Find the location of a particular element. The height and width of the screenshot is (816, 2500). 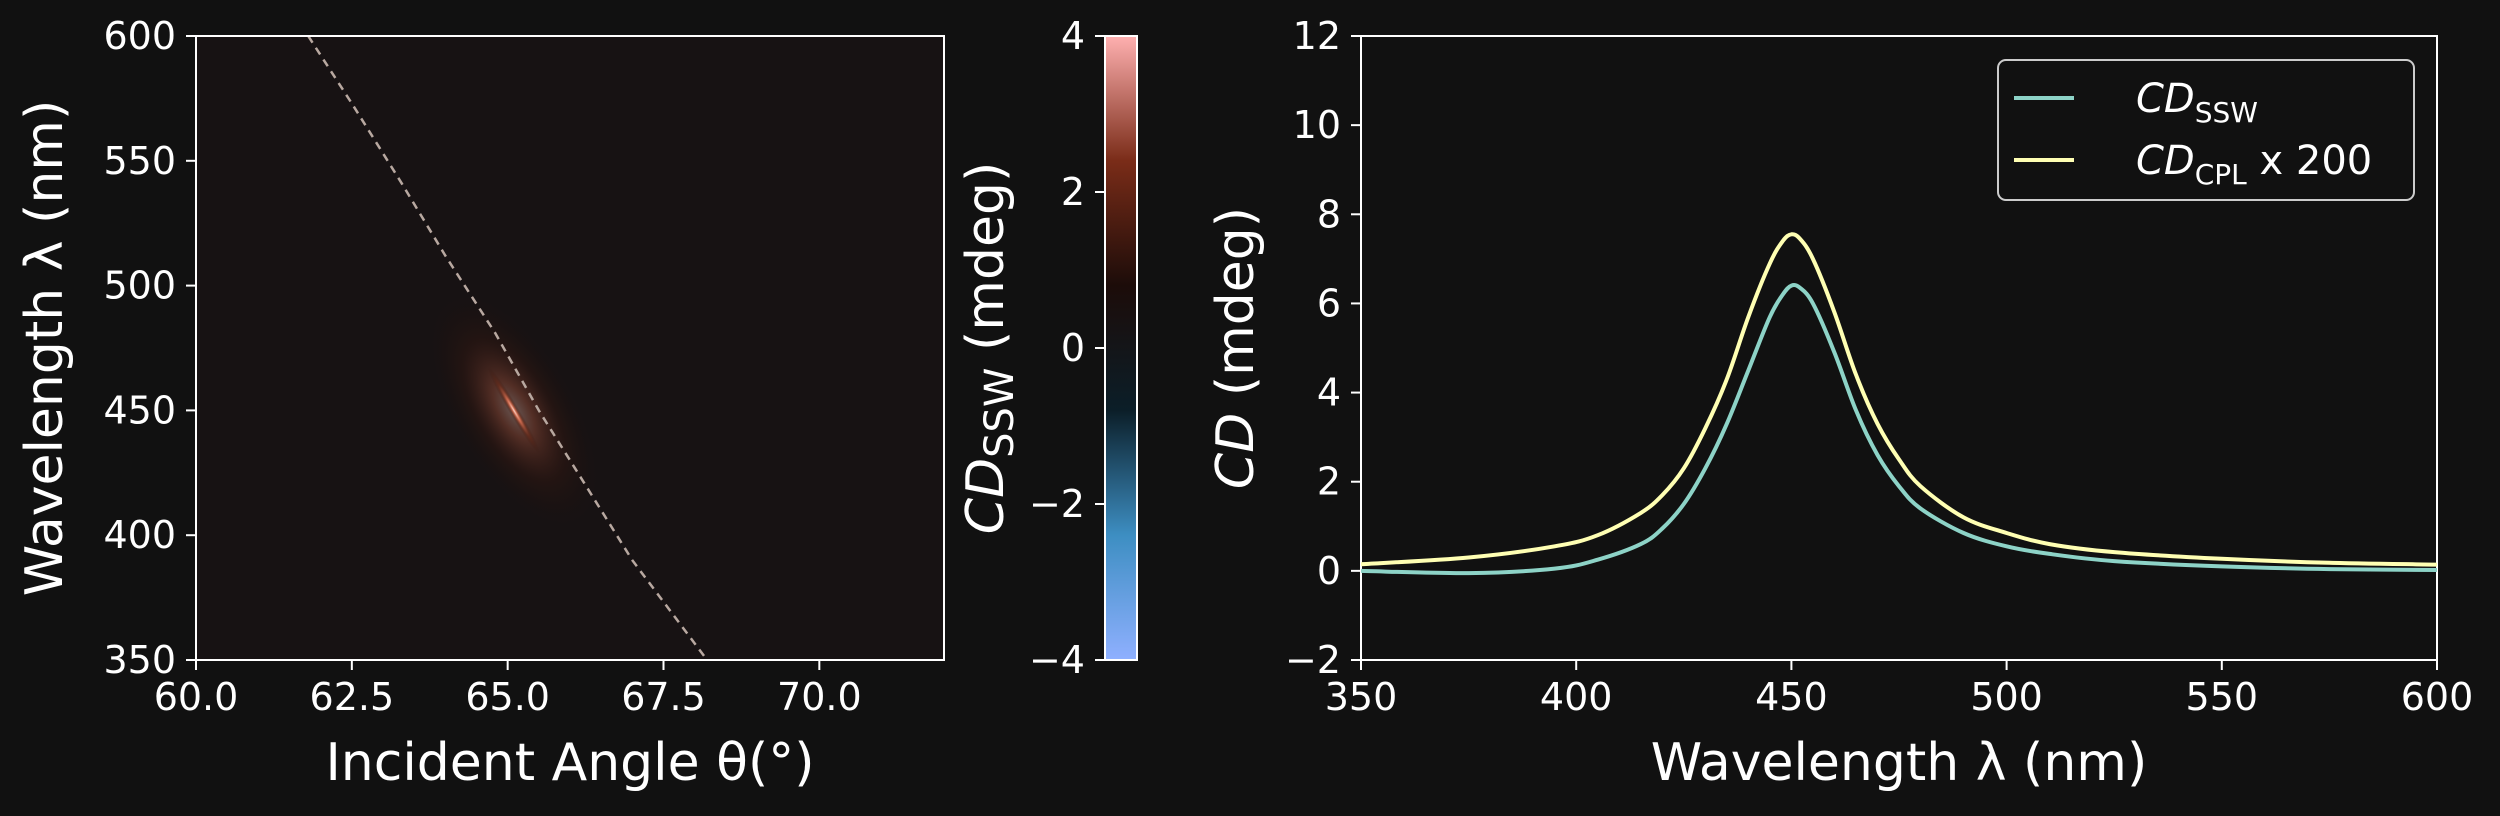

heatmap-y-axis-label-text: Wavelength λ (nm) is located at coordinates (45, 348).